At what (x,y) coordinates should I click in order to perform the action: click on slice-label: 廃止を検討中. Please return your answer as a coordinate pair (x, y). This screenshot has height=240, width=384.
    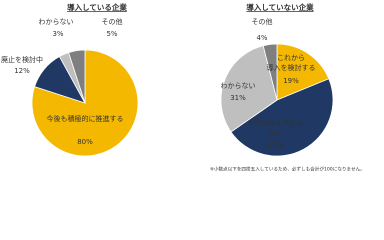
    Looking at the image, I should click on (22, 59).